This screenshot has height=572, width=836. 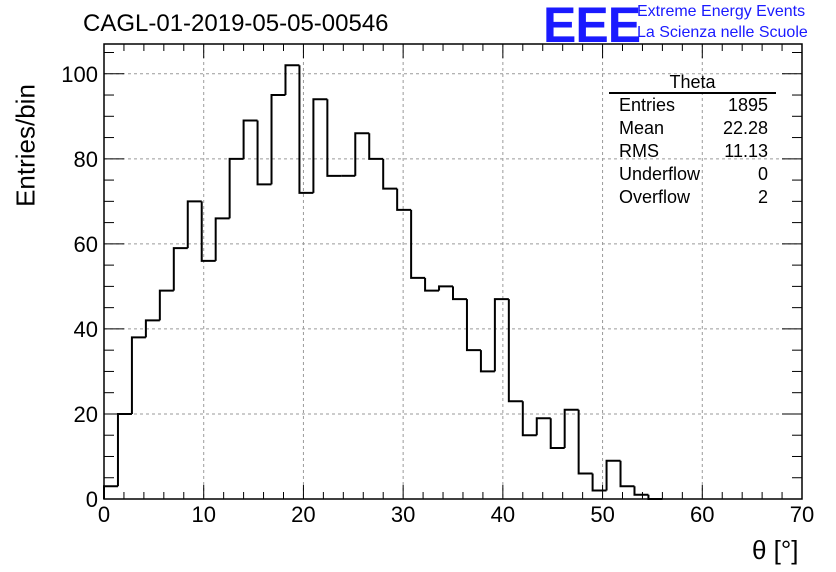 I want to click on y-tick-label: 80, so click(x=86, y=159).